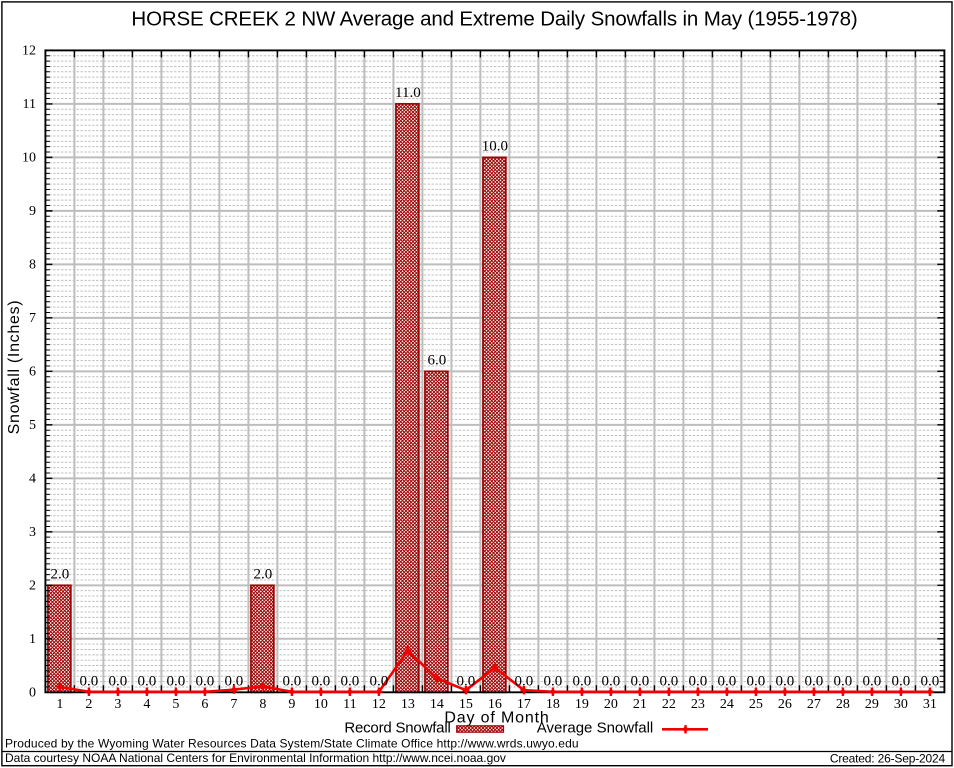  Describe the element at coordinates (553, 704) in the screenshot. I see `svg-text: 18` at that location.